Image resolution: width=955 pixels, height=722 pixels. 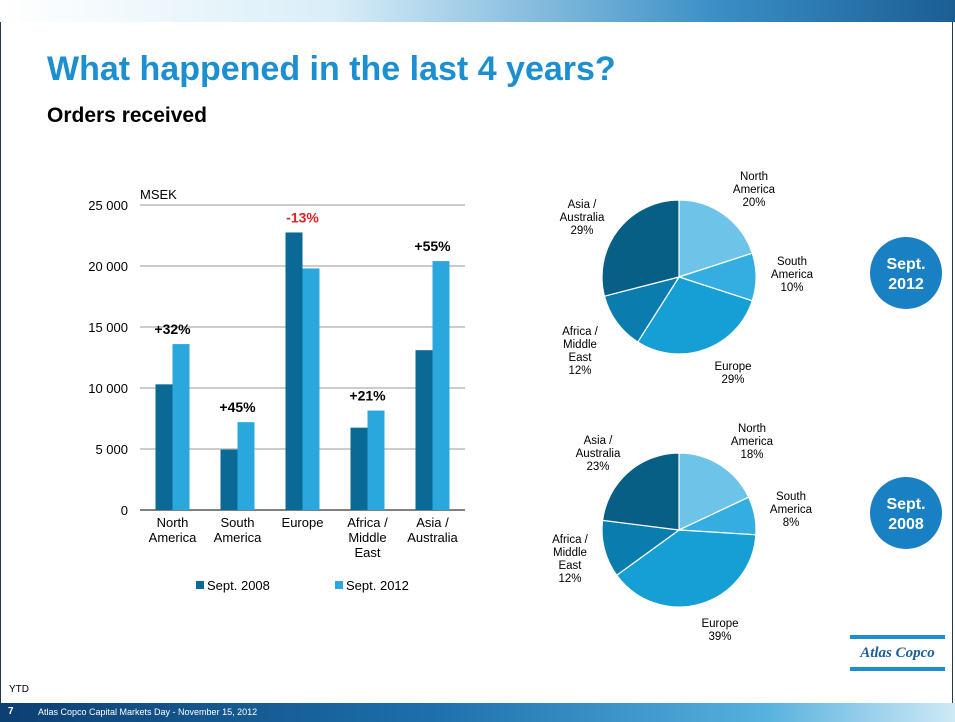 What do you see at coordinates (158, 194) in the screenshot?
I see `y-unit-label: MSEK` at bounding box center [158, 194].